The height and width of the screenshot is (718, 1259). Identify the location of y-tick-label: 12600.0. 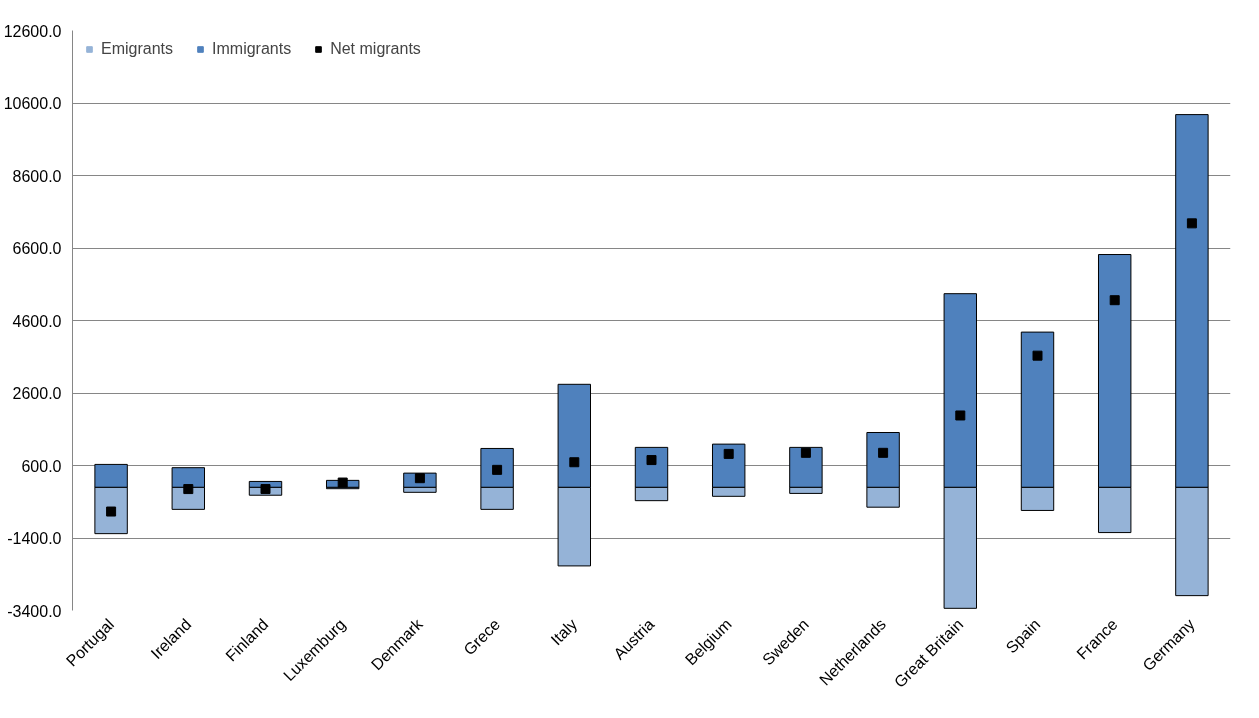
(32, 31).